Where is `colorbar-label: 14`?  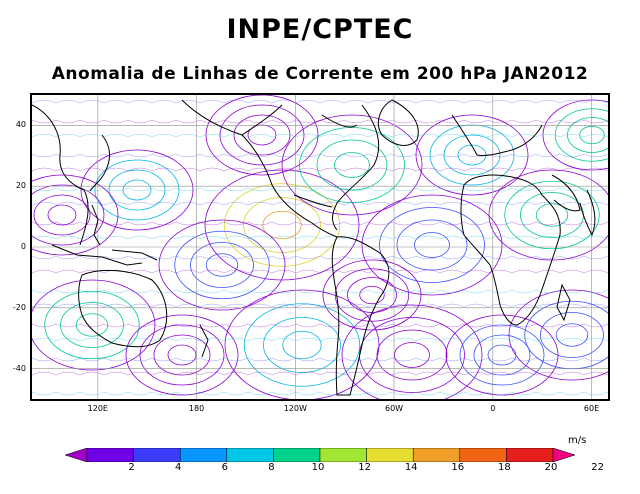
colorbar-label: 14 is located at coordinates (411, 467).